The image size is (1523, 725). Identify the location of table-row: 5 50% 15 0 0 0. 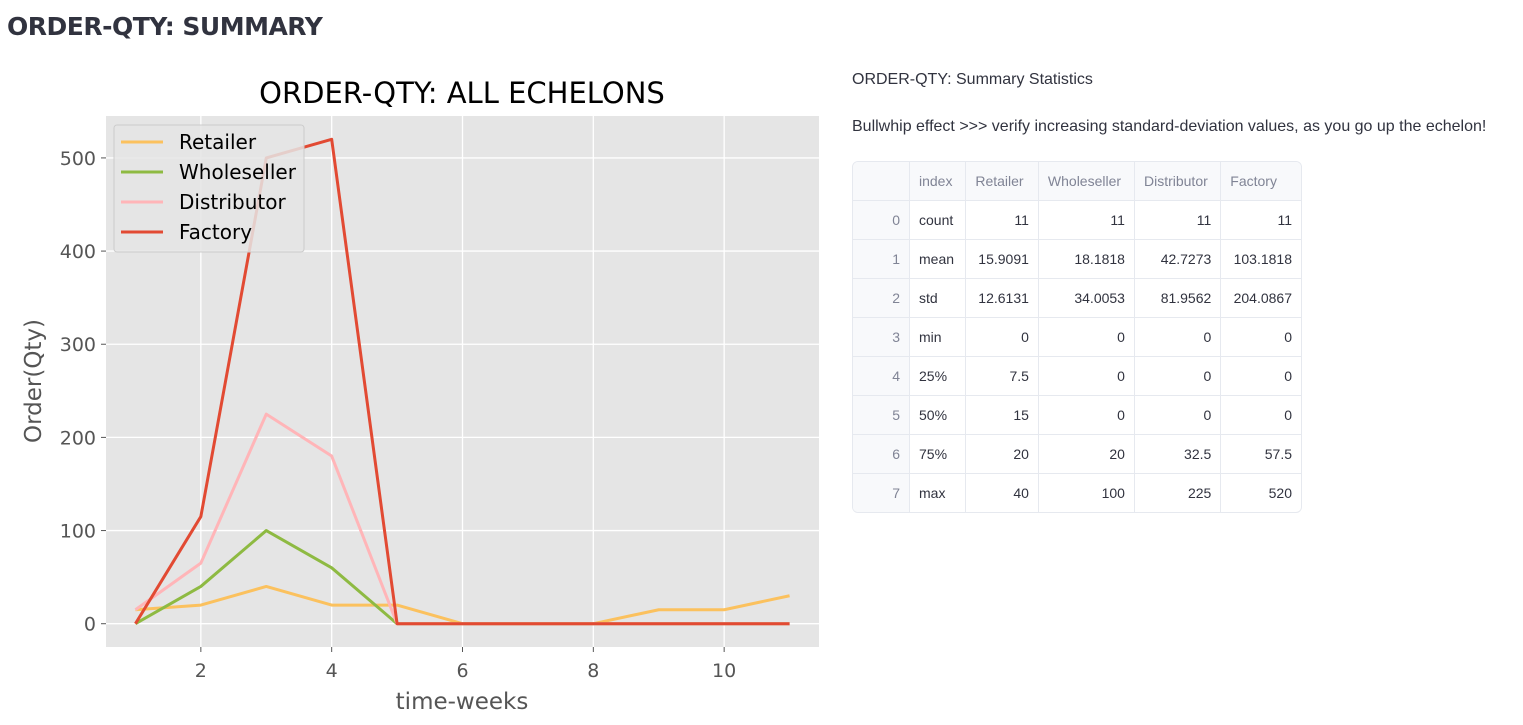
(1077, 415).